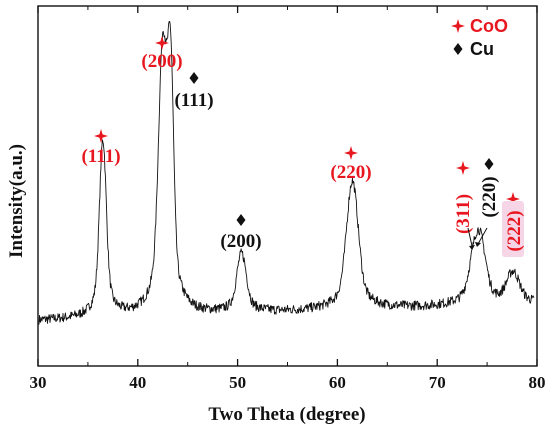 This screenshot has width=550, height=431. I want to click on x-axis-label: Two Theta (degree), so click(286, 414).